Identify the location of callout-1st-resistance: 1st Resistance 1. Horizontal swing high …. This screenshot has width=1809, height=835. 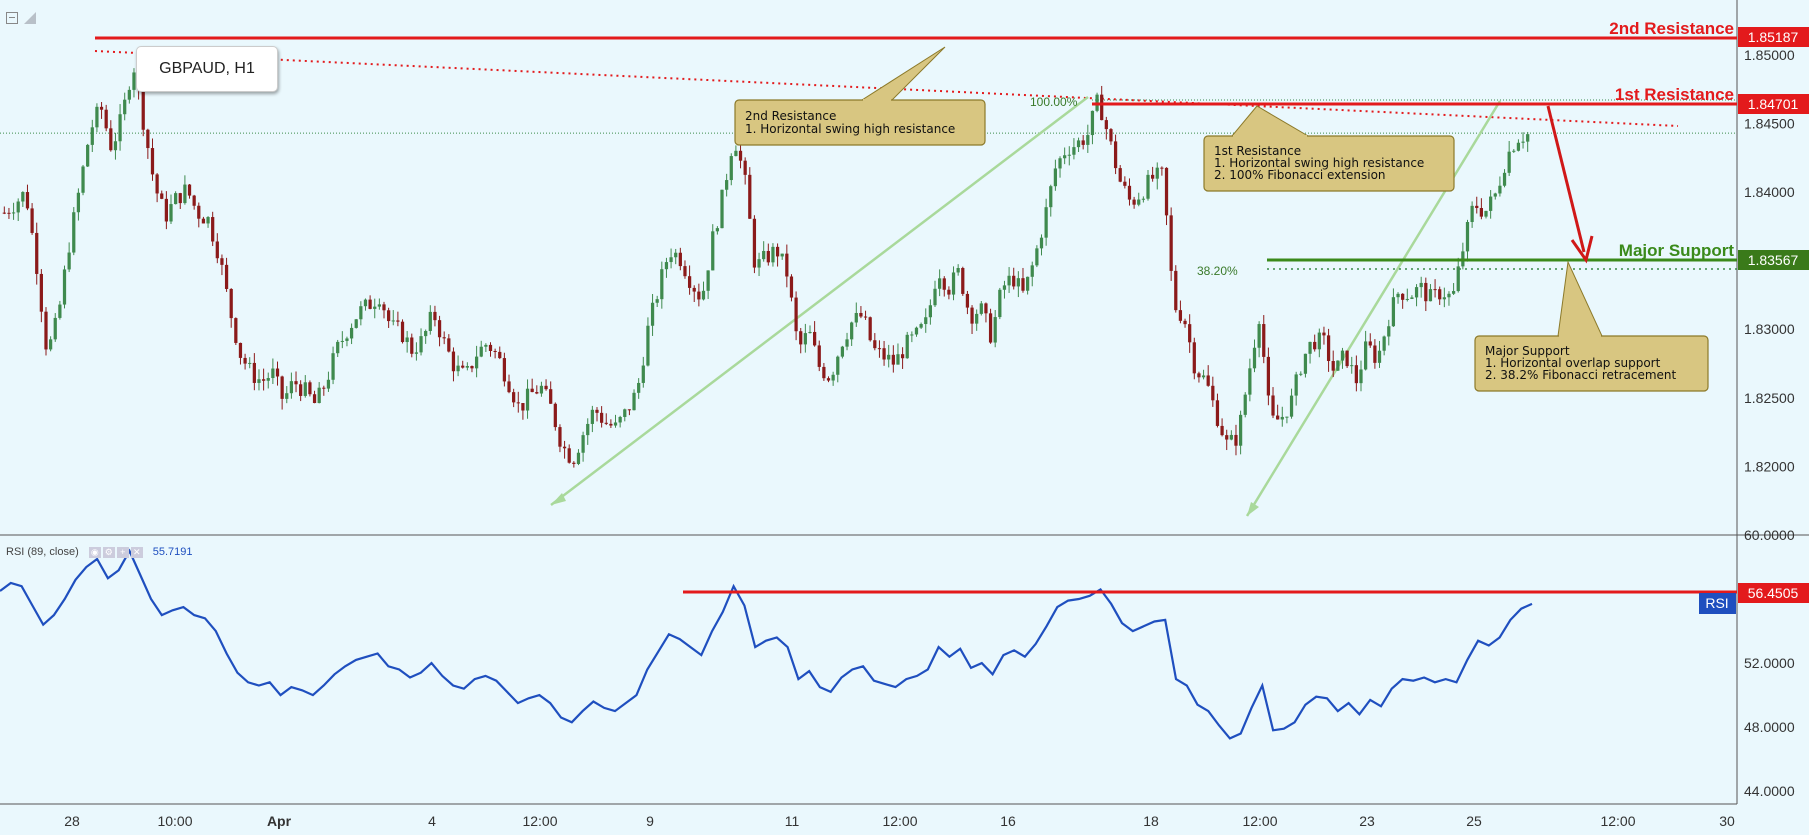
(1329, 148).